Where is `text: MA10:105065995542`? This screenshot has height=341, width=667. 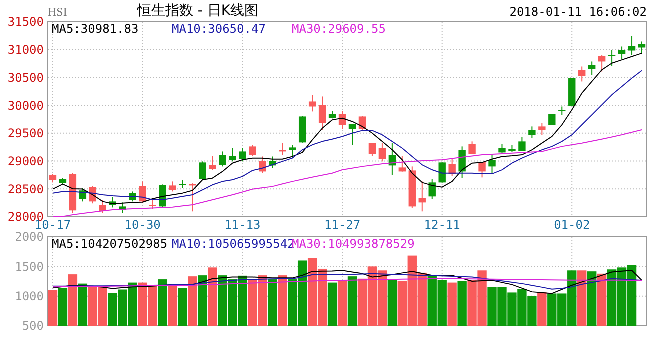 text: MA10:105065995542 is located at coordinates (233, 244).